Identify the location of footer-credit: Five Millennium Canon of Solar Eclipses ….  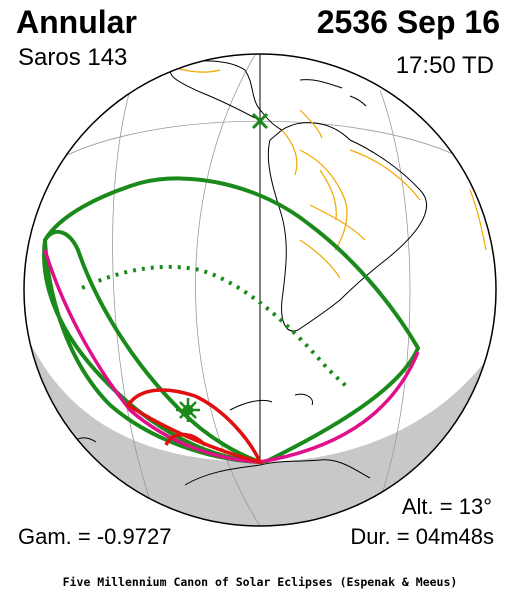
(260, 582).